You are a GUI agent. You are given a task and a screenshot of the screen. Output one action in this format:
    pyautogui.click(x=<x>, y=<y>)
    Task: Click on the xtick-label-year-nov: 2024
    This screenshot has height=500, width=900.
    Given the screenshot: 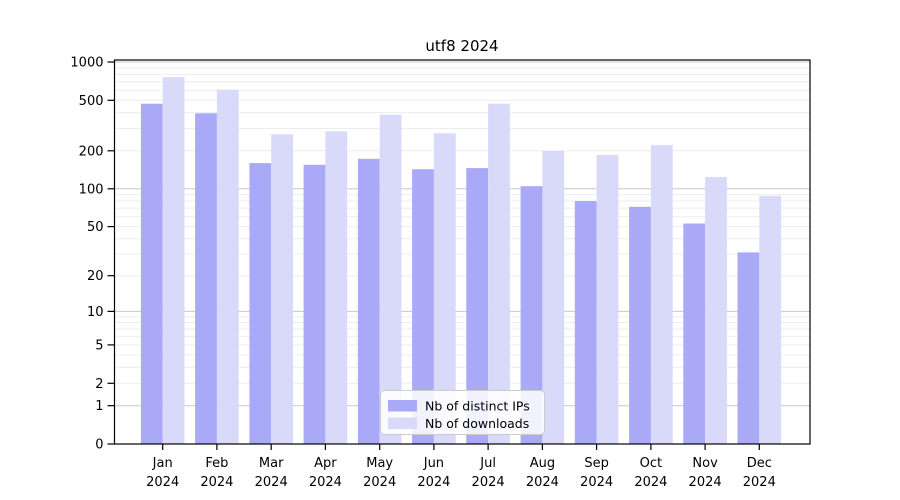 What is the action you would take?
    pyautogui.click(x=705, y=482)
    